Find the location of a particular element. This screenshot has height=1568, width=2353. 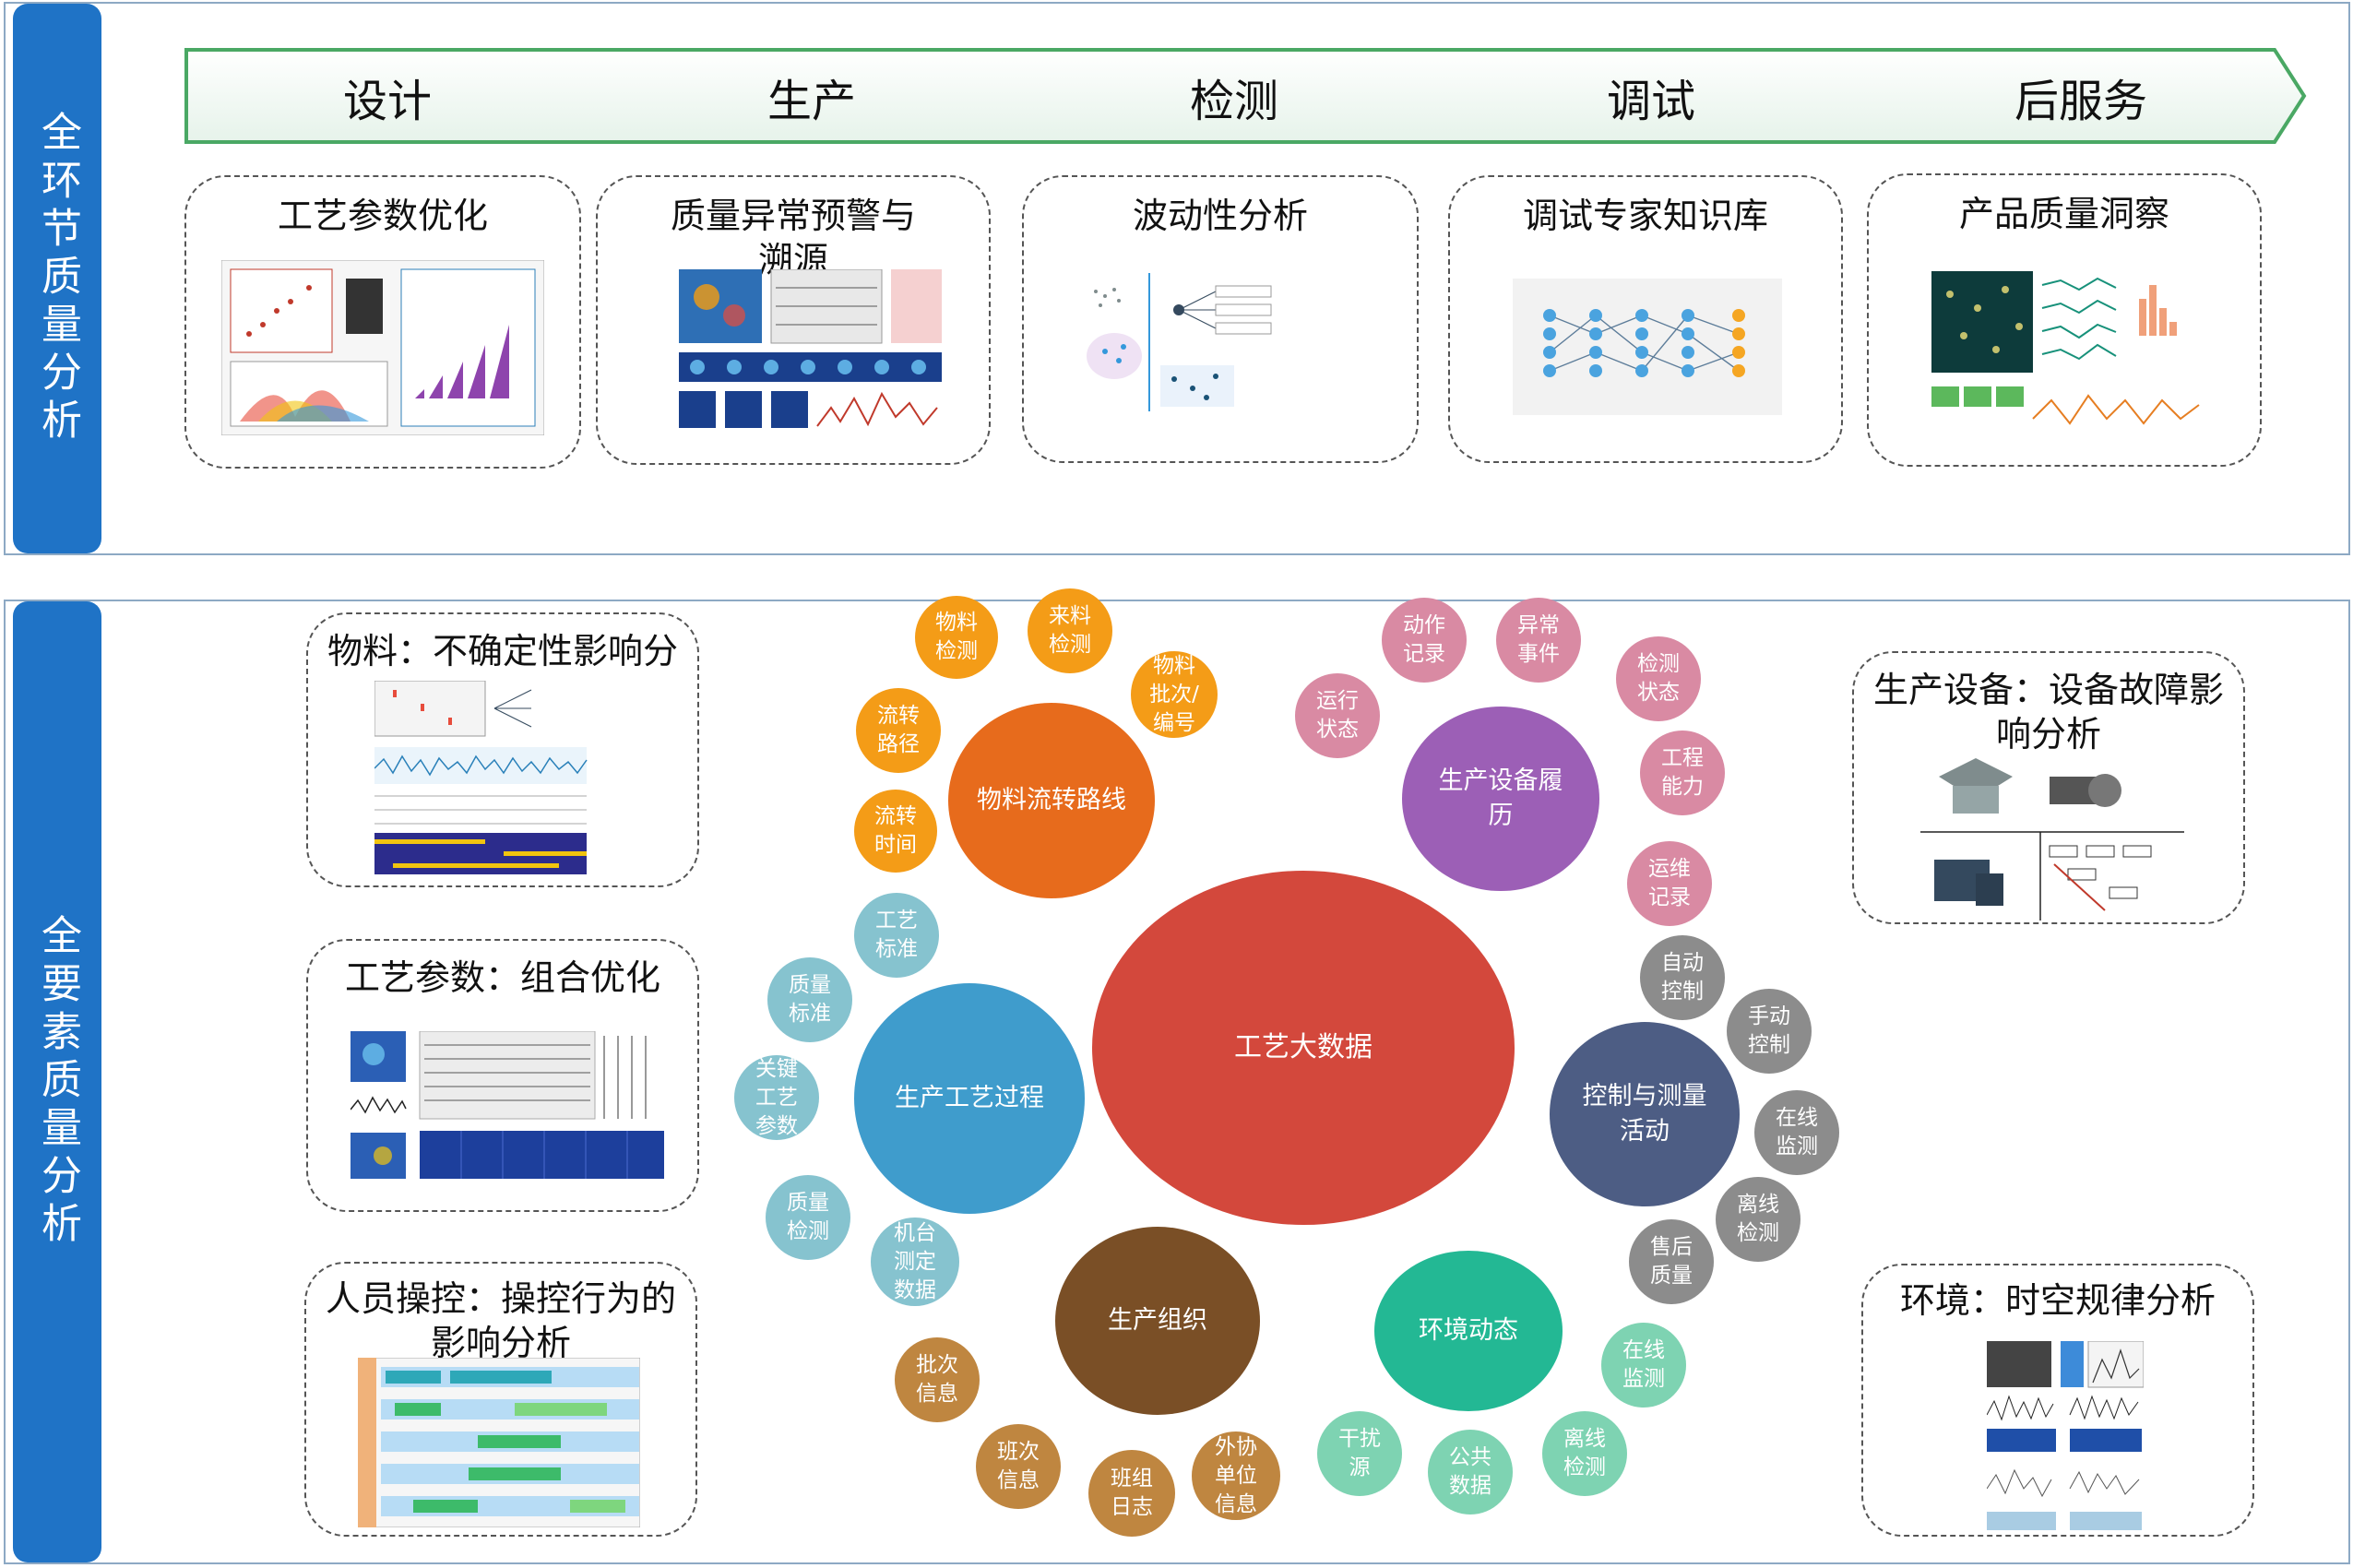

card-title: 质量异常预警与 溯源 is located at coordinates (793, 238).